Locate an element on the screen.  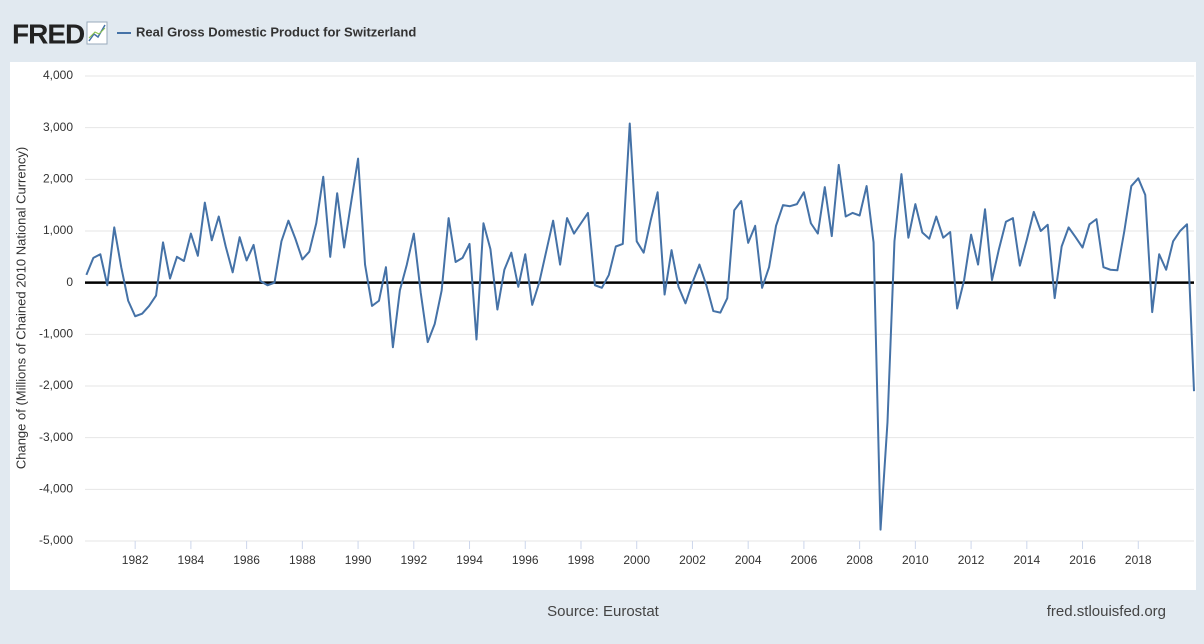
x-tick-label: 2006 is located at coordinates (804, 560).